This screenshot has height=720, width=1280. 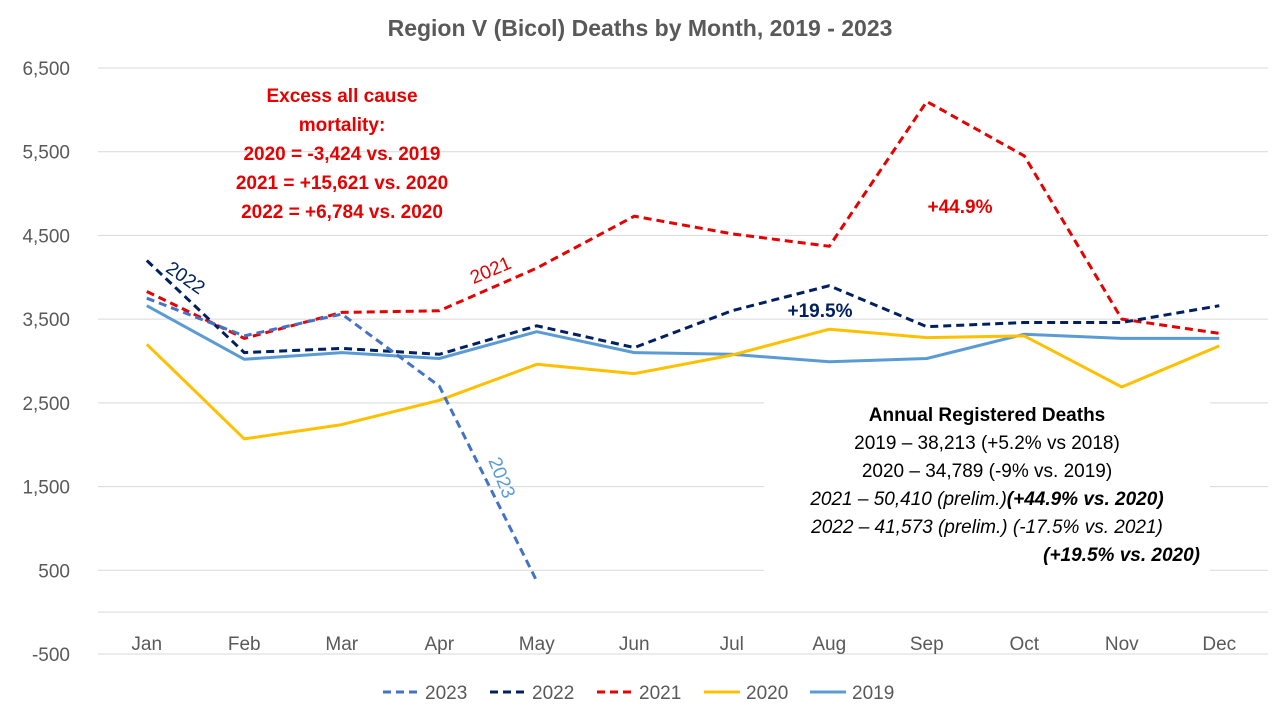 I want to click on series-label-2022: 2022, so click(x=185, y=278).